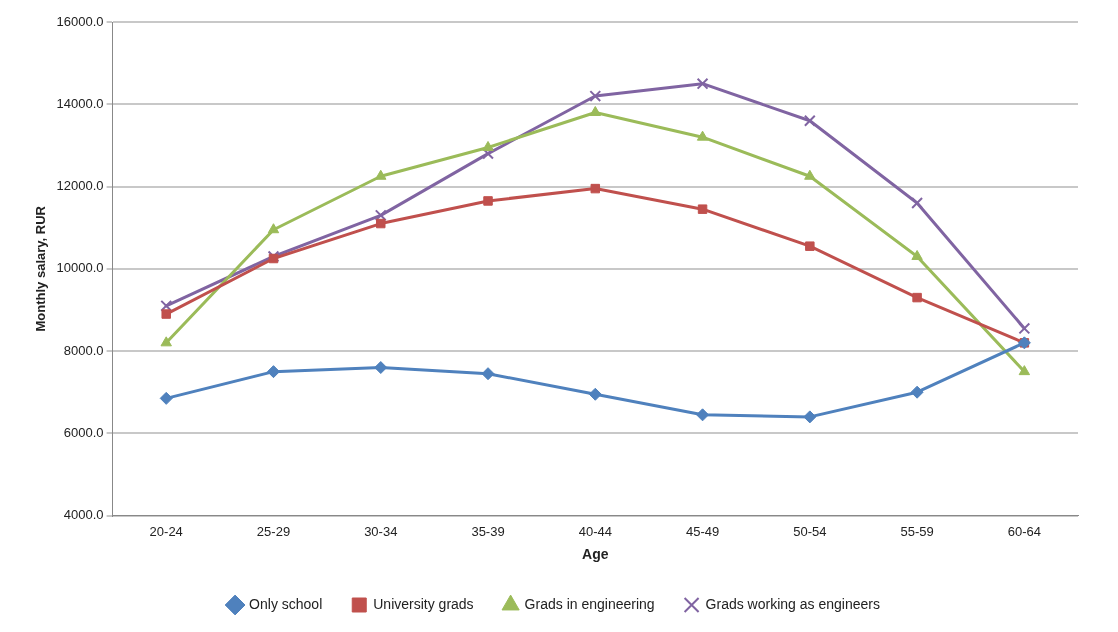  I want to click on x-tick-label: 40-44, so click(595, 531).